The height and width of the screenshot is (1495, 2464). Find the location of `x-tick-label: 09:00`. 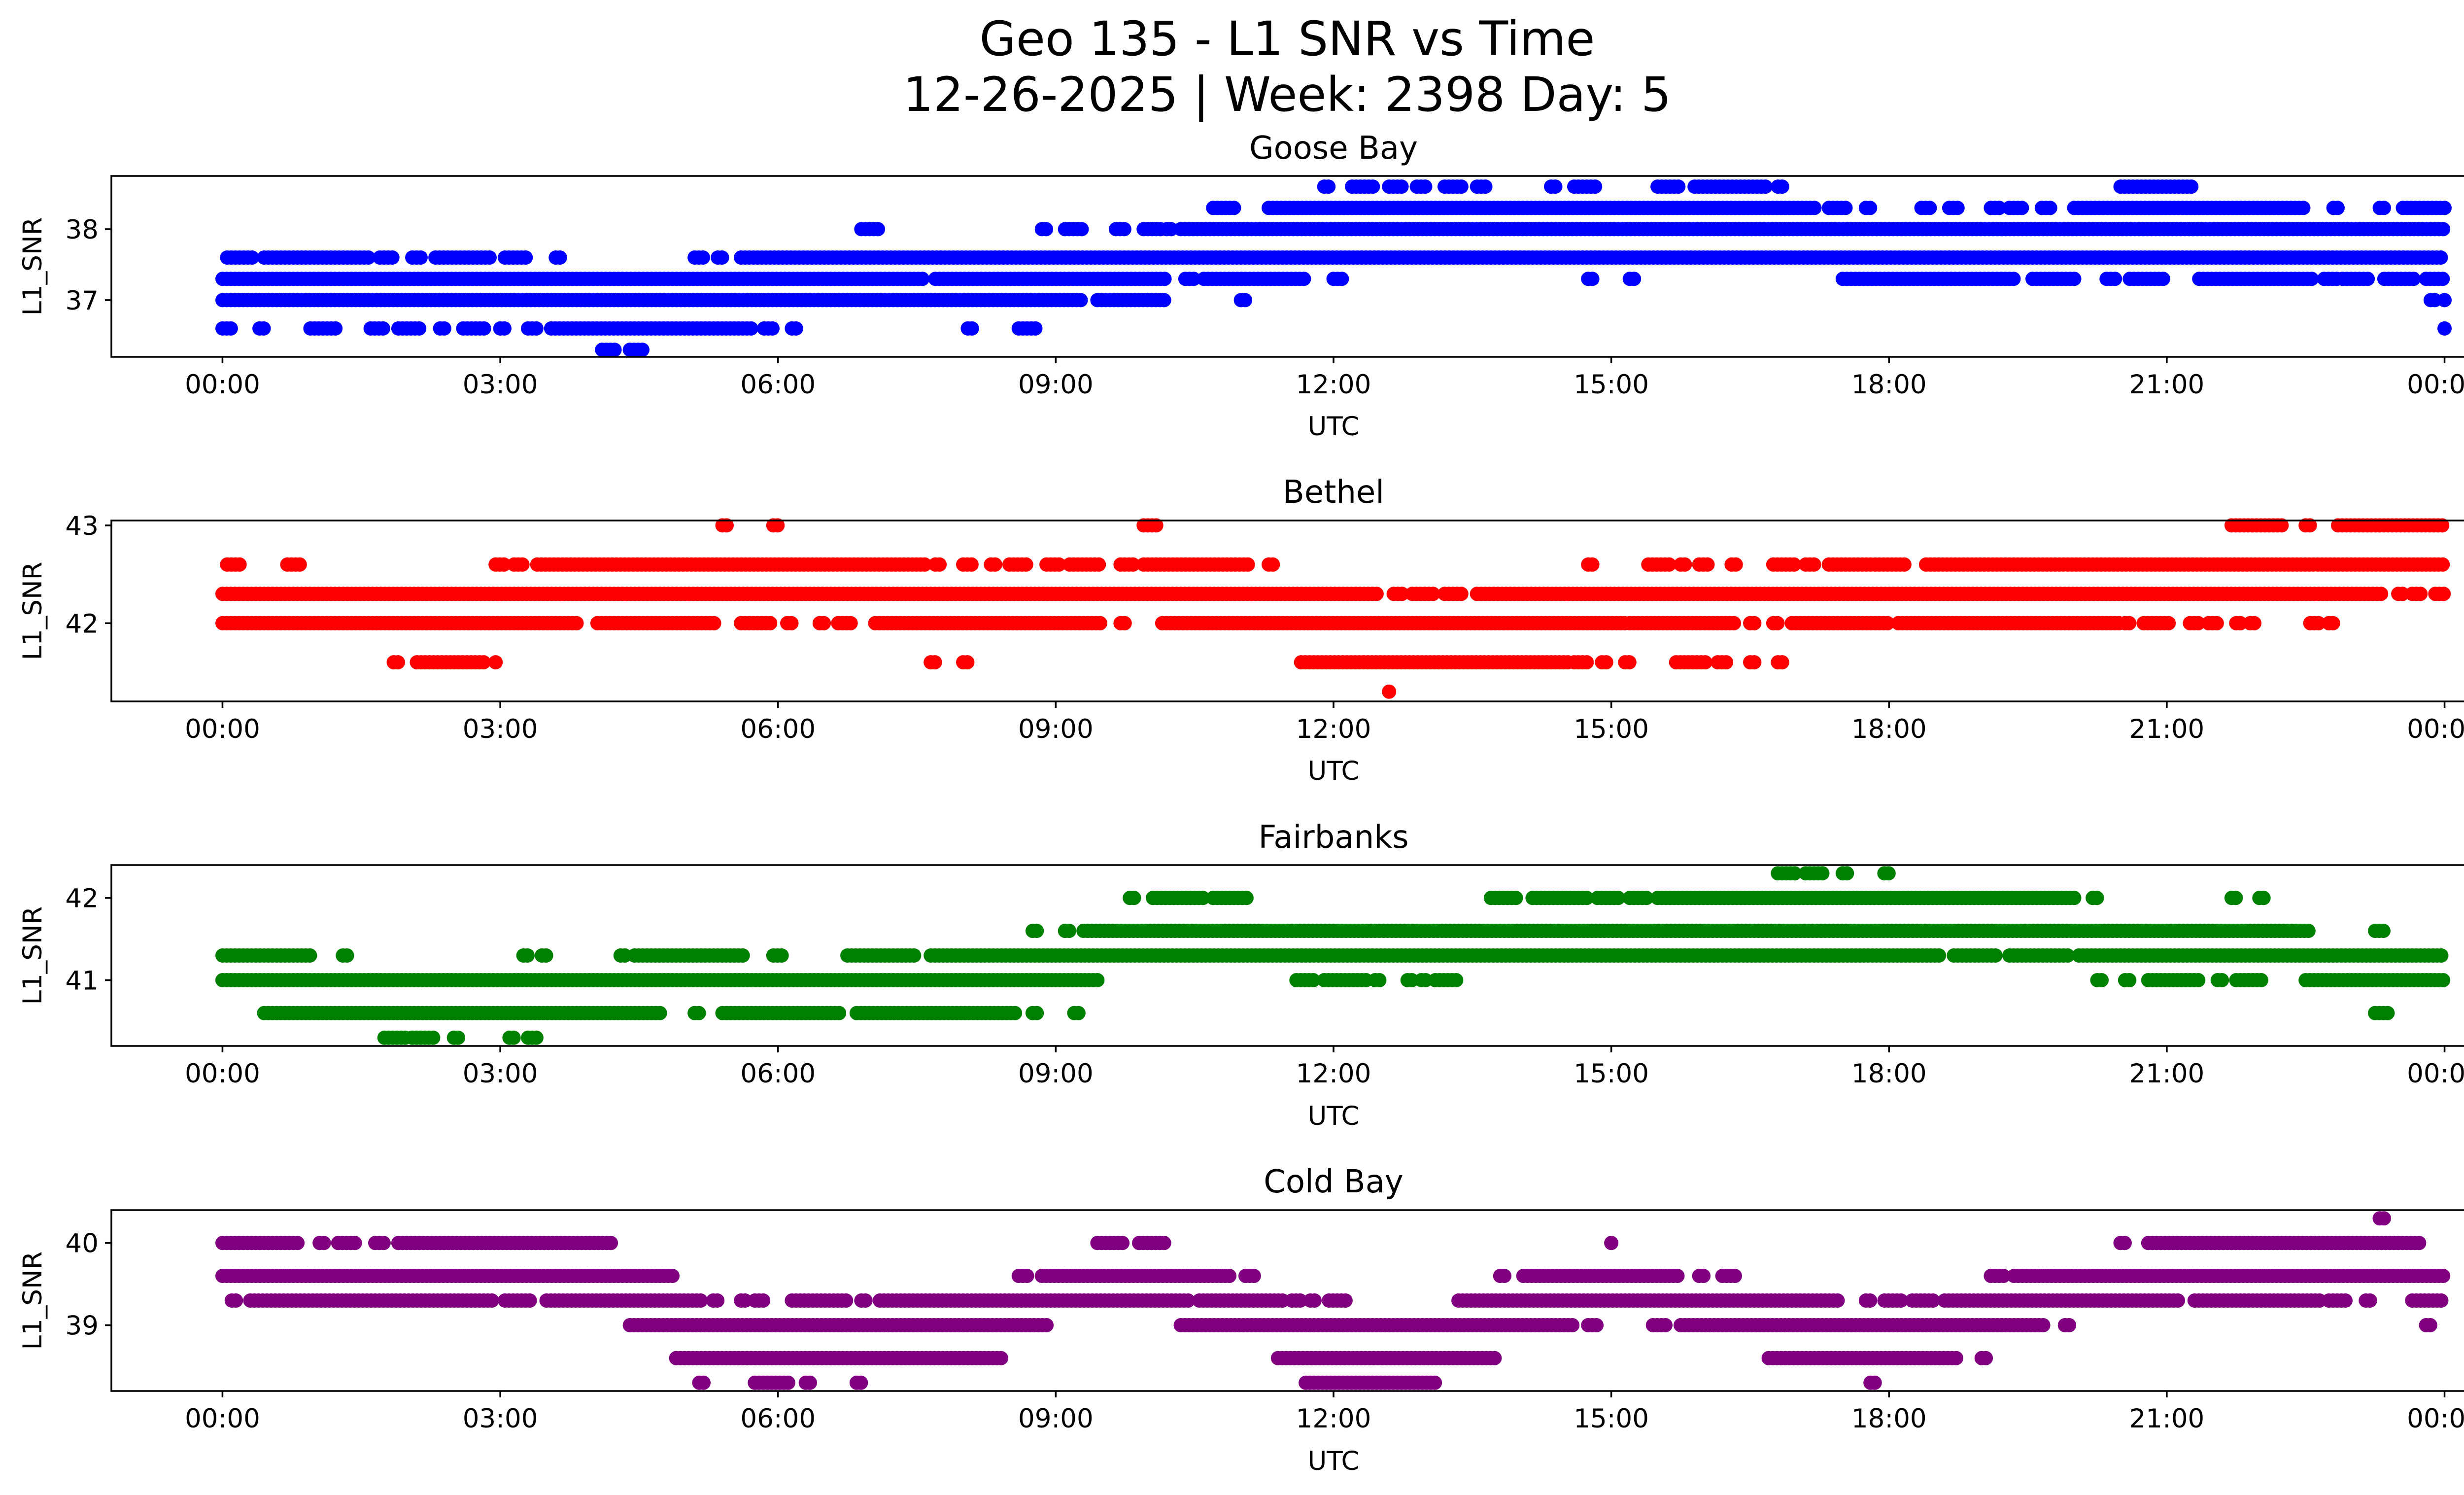

x-tick-label: 09:00 is located at coordinates (1056, 729).